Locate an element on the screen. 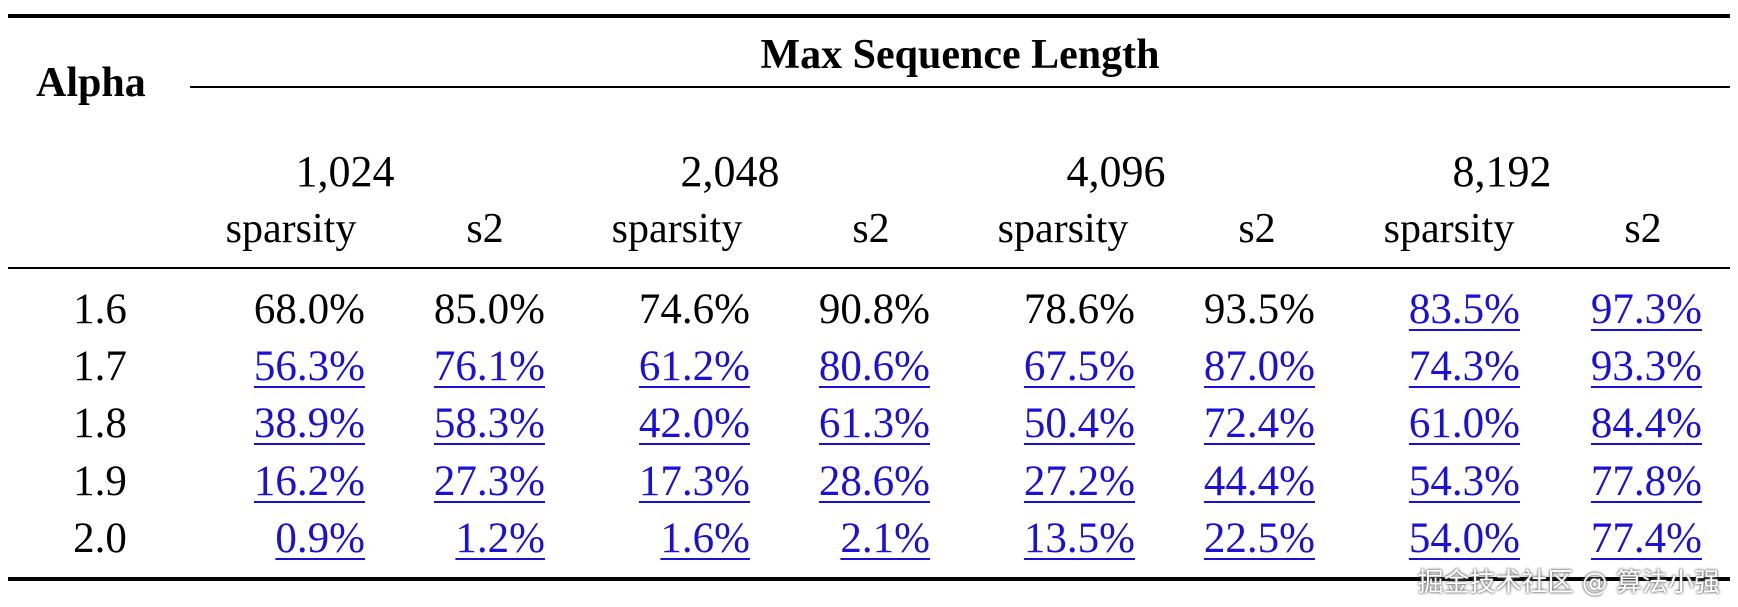  table-cell-link: 1.2% is located at coordinates (500, 538).